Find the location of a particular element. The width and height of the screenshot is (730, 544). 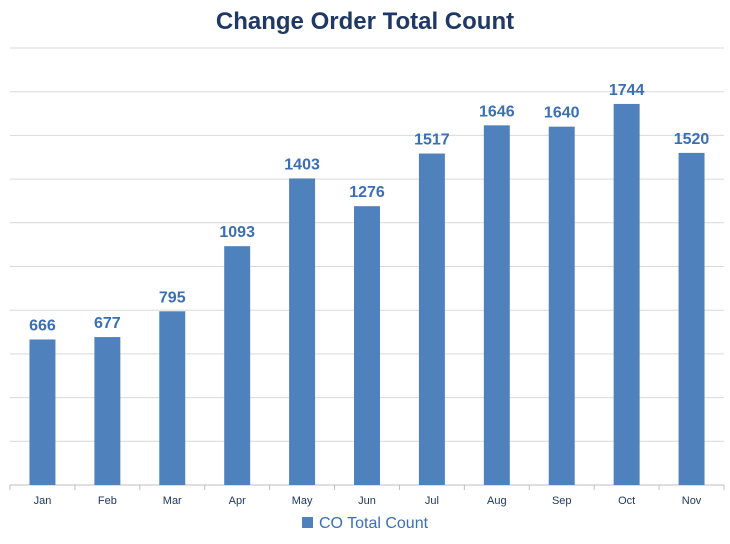

bar-jun is located at coordinates (367, 345).